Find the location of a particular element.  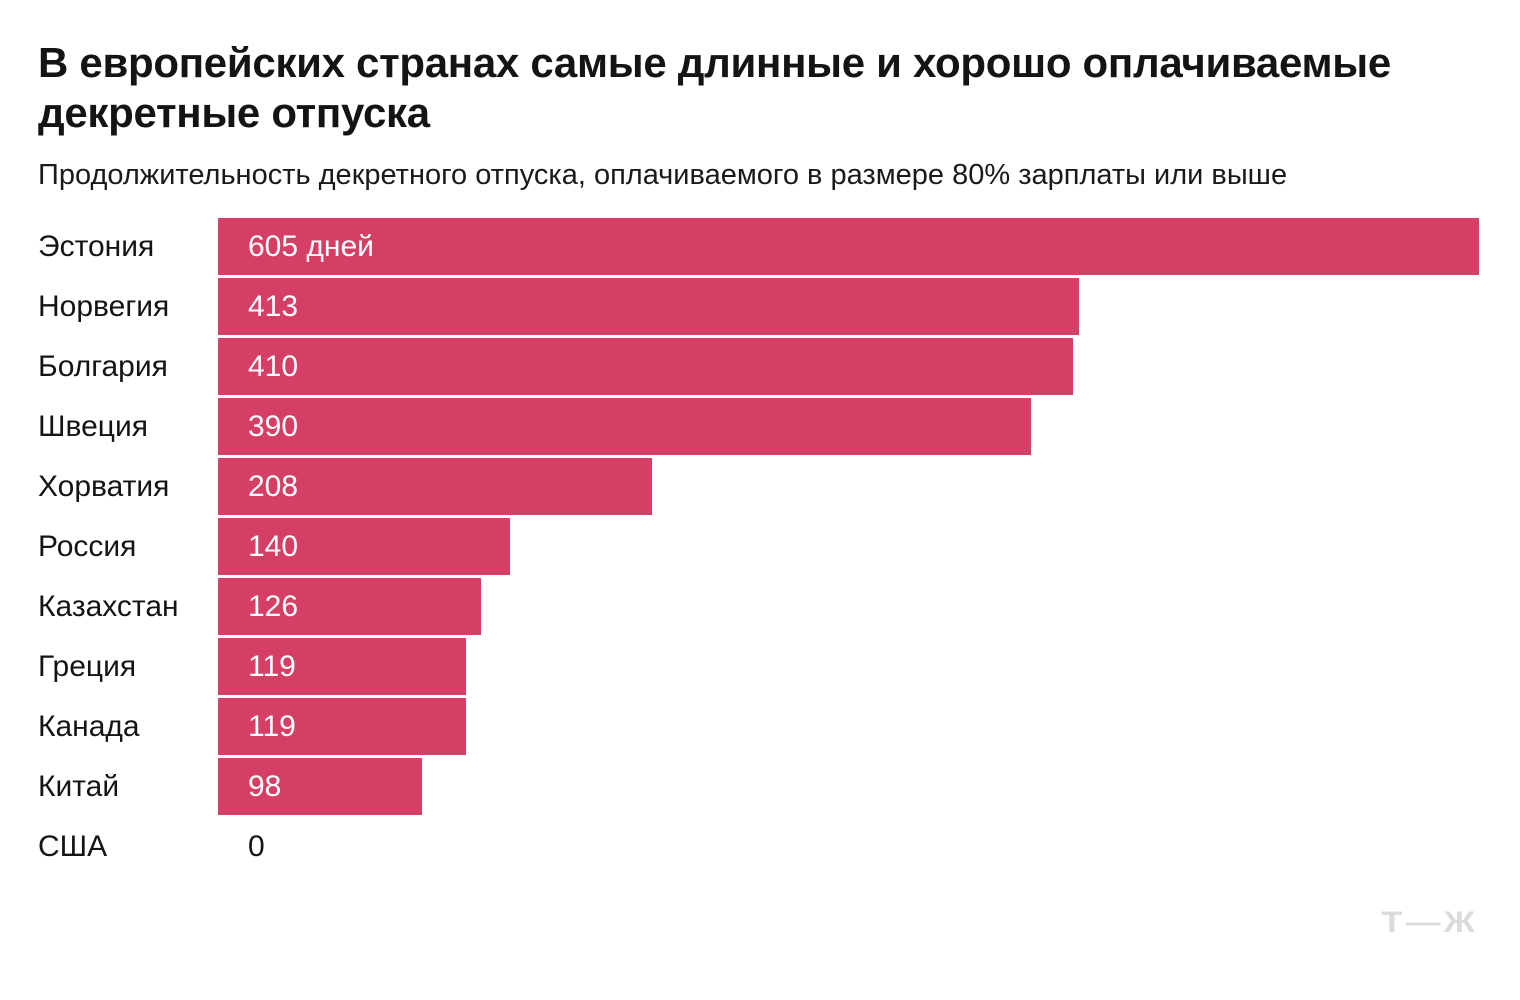

category-label: Норвегия is located at coordinates (104, 306).